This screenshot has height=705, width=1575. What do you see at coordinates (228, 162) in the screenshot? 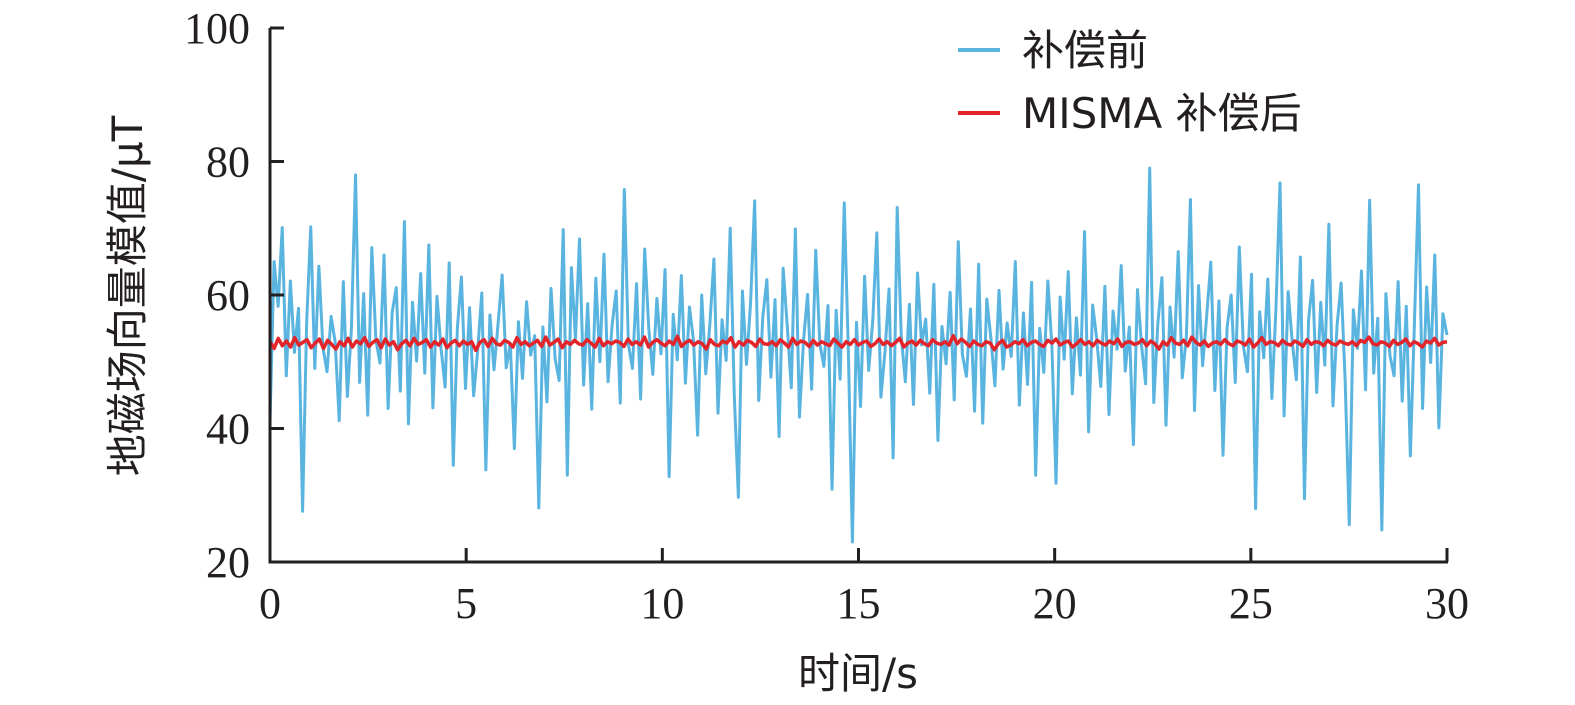
I see `y-tick-label: 80` at bounding box center [228, 162].